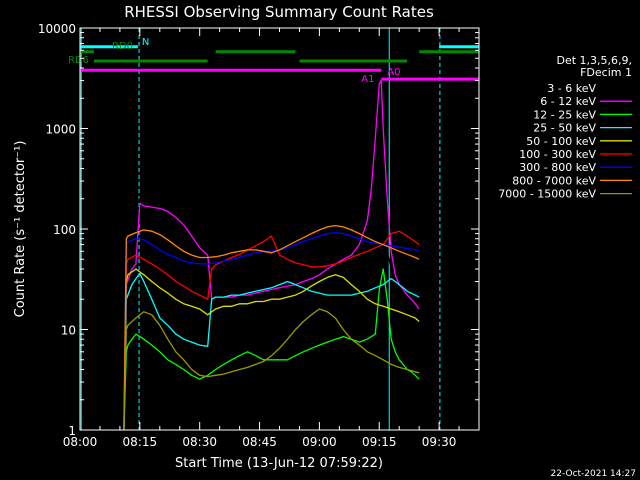 The height and width of the screenshot is (480, 640). Describe the element at coordinates (57, 29) in the screenshot. I see `y-tick-label-4: 10000` at that location.